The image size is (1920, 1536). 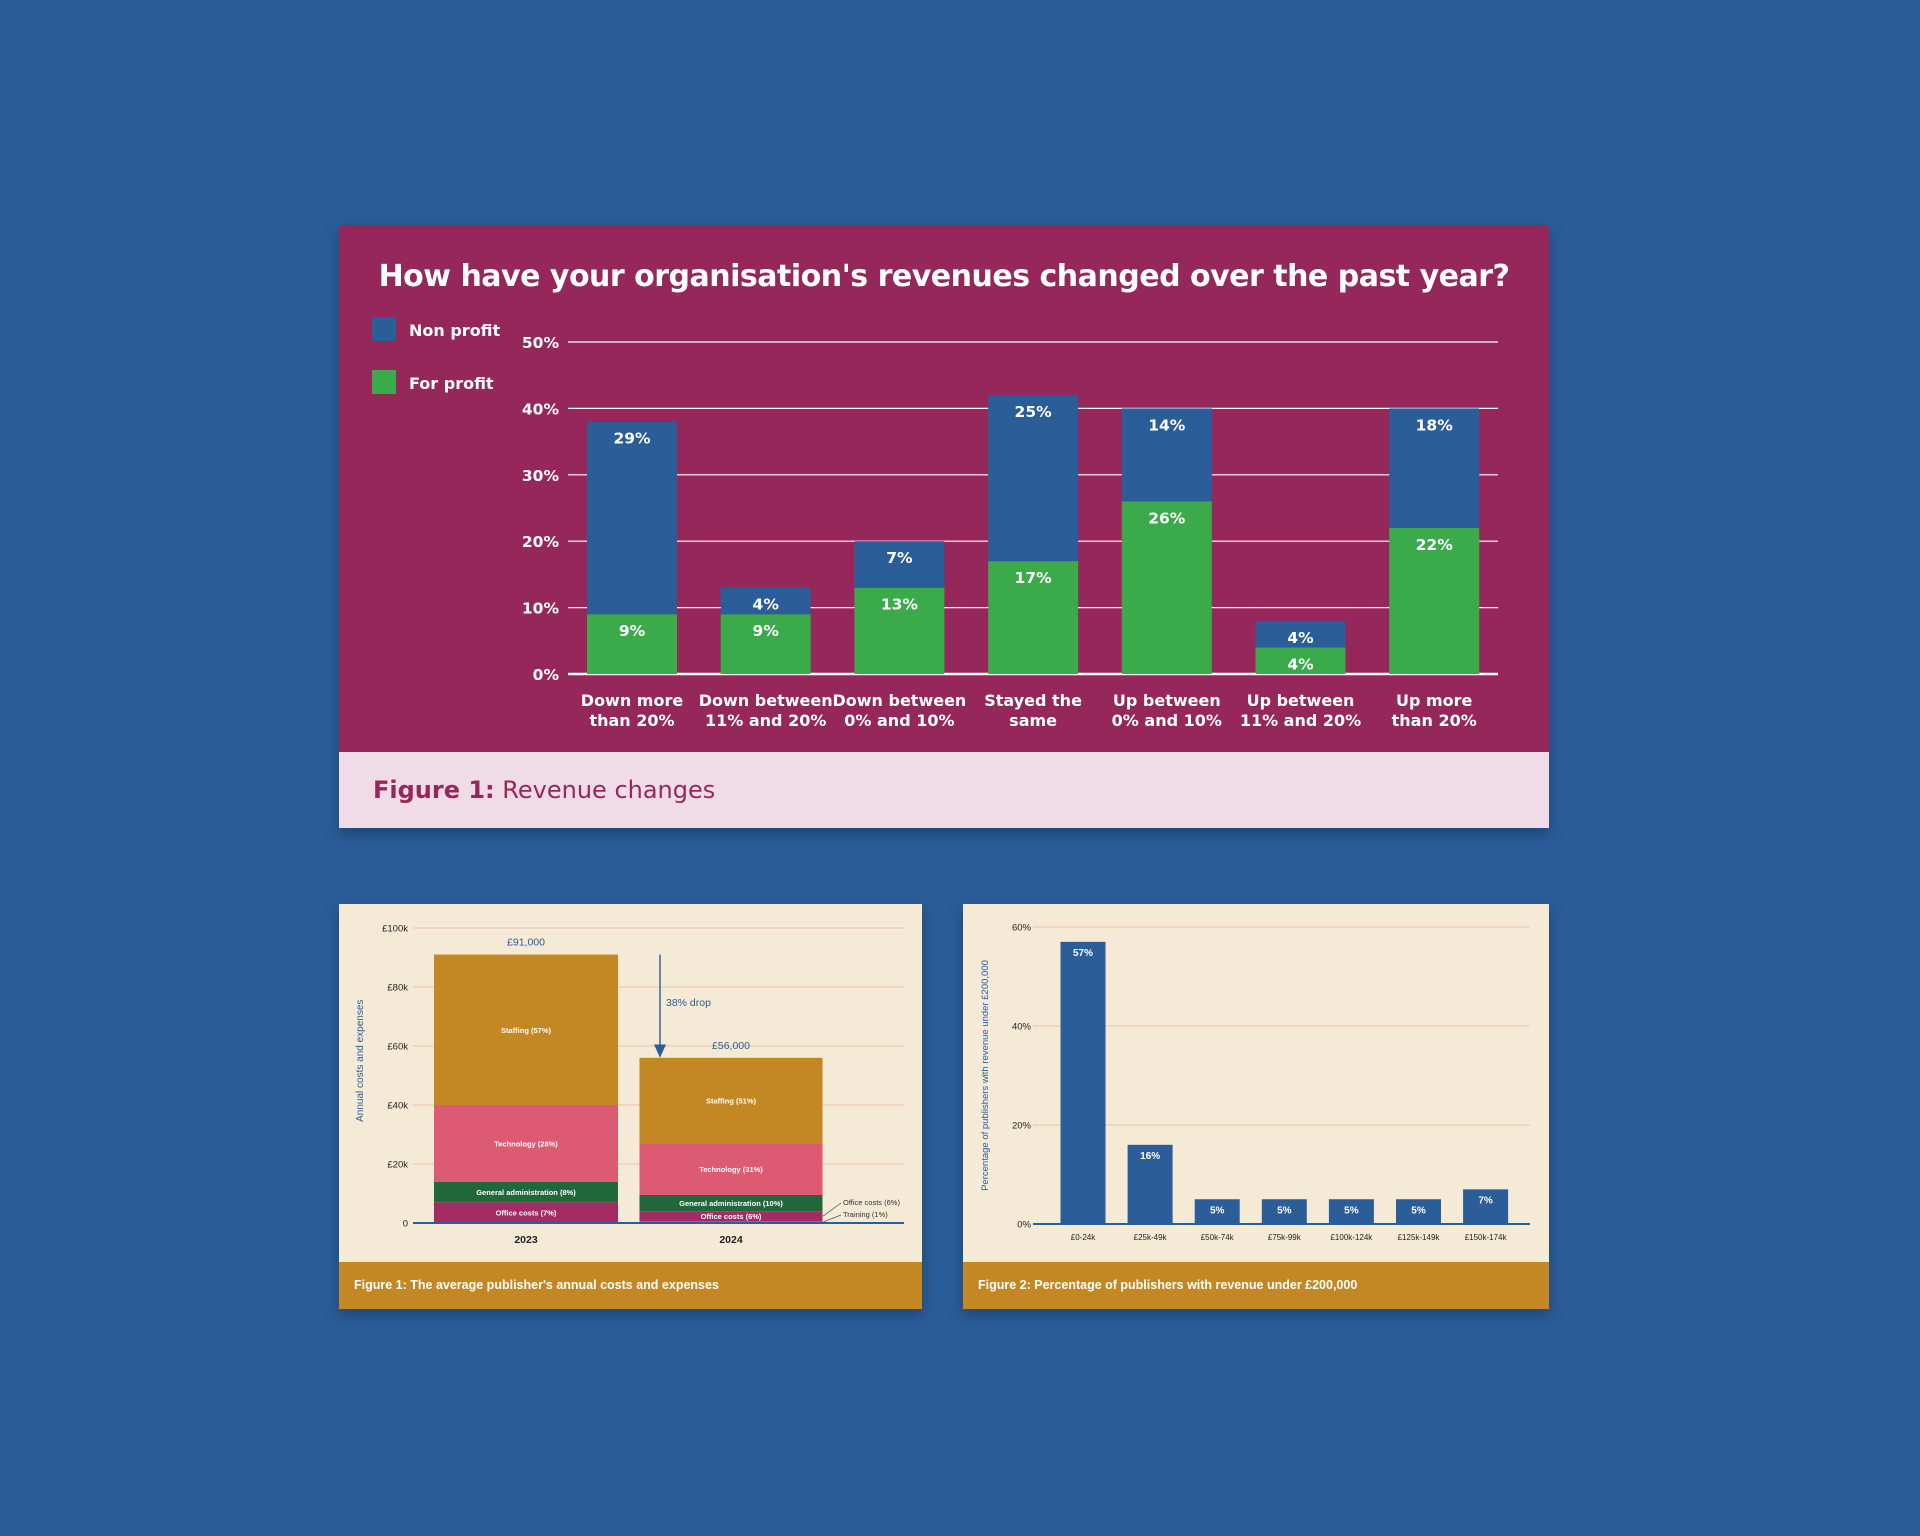 I want to click on x-tick-label: 11% and 20%, so click(x=765, y=720).